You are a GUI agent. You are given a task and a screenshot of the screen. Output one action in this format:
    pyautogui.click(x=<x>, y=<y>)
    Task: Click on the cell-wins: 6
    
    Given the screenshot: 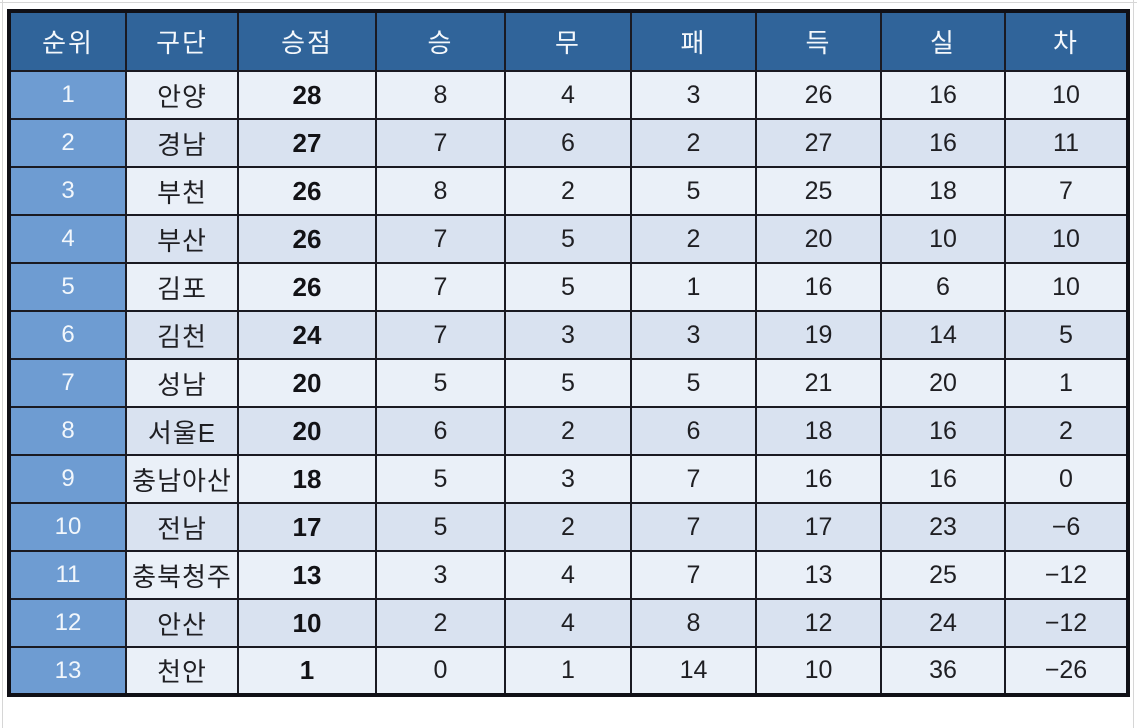 What is the action you would take?
    pyautogui.click(x=440, y=431)
    